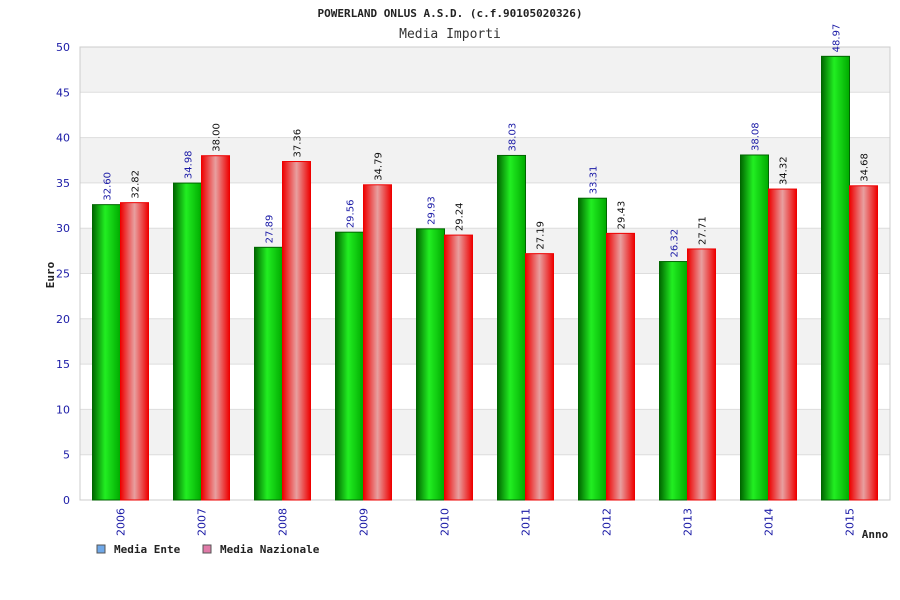 This screenshot has height=600, width=900. Describe the element at coordinates (673, 381) in the screenshot. I see `bar-media-ente-2013` at that location.